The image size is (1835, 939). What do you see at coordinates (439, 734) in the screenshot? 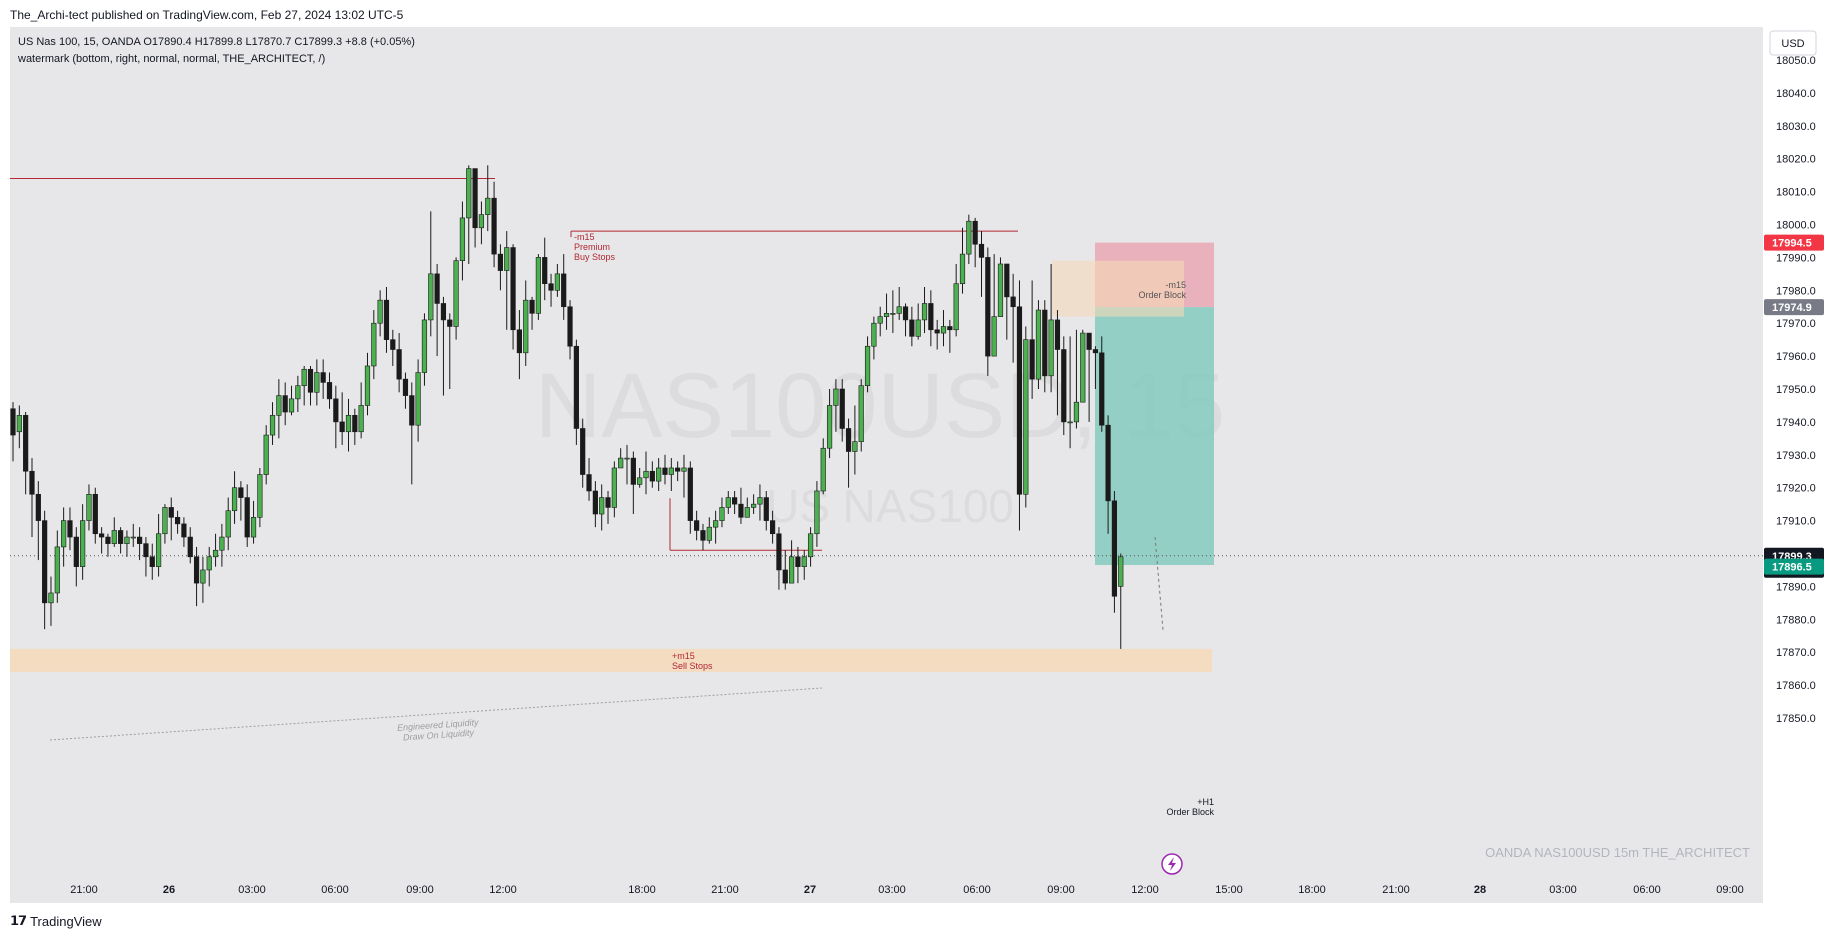
I see `engineered-liquidity-label: Draw On Liquidity` at bounding box center [439, 734].